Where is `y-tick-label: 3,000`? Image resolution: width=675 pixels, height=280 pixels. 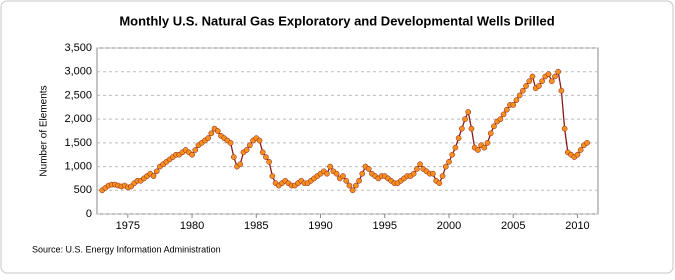
y-tick-label: 3,000 is located at coordinates (78, 72).